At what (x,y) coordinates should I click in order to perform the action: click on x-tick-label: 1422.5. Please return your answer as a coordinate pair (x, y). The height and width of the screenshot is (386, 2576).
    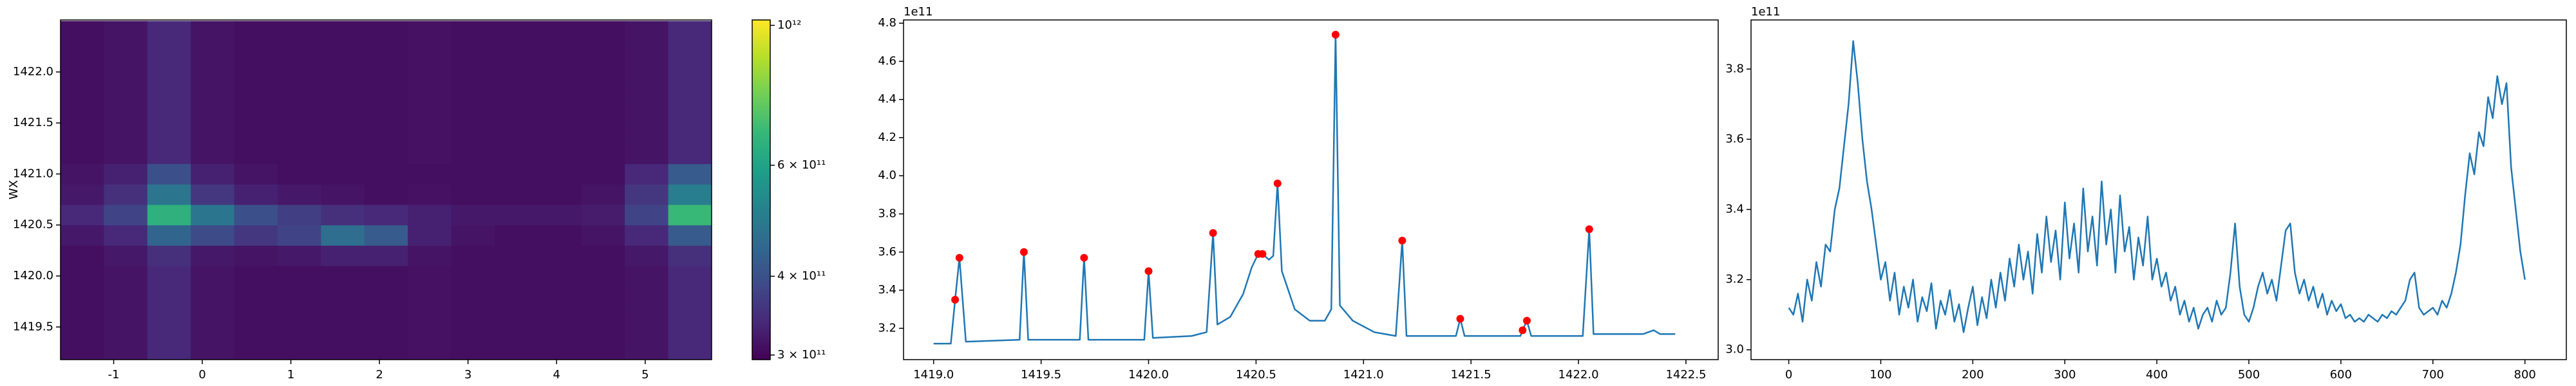
    Looking at the image, I should click on (1686, 374).